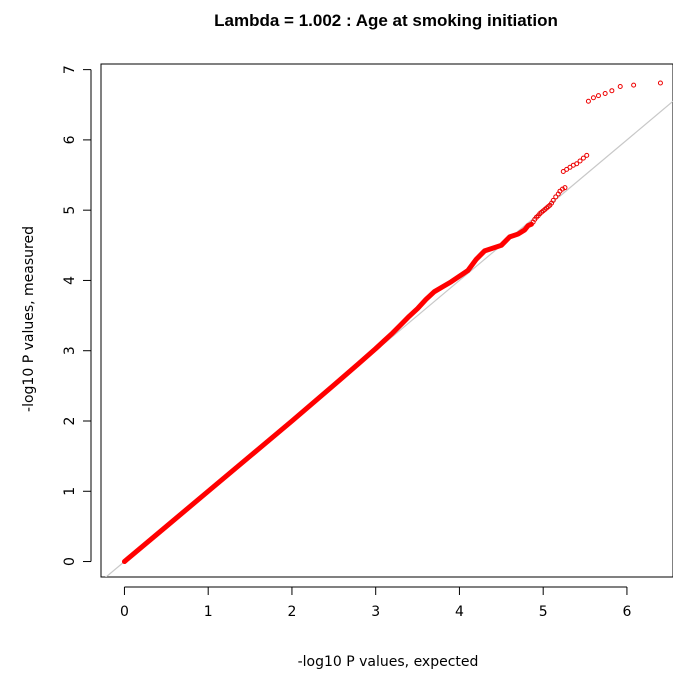 Image resolution: width=673 pixels, height=673 pixels. I want to click on x-tick-label: 3, so click(375, 612).